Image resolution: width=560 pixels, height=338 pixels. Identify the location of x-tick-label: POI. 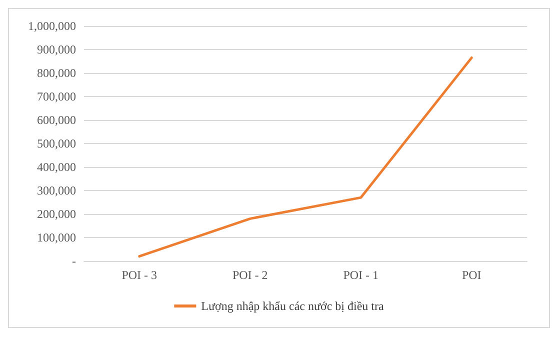
(472, 275).